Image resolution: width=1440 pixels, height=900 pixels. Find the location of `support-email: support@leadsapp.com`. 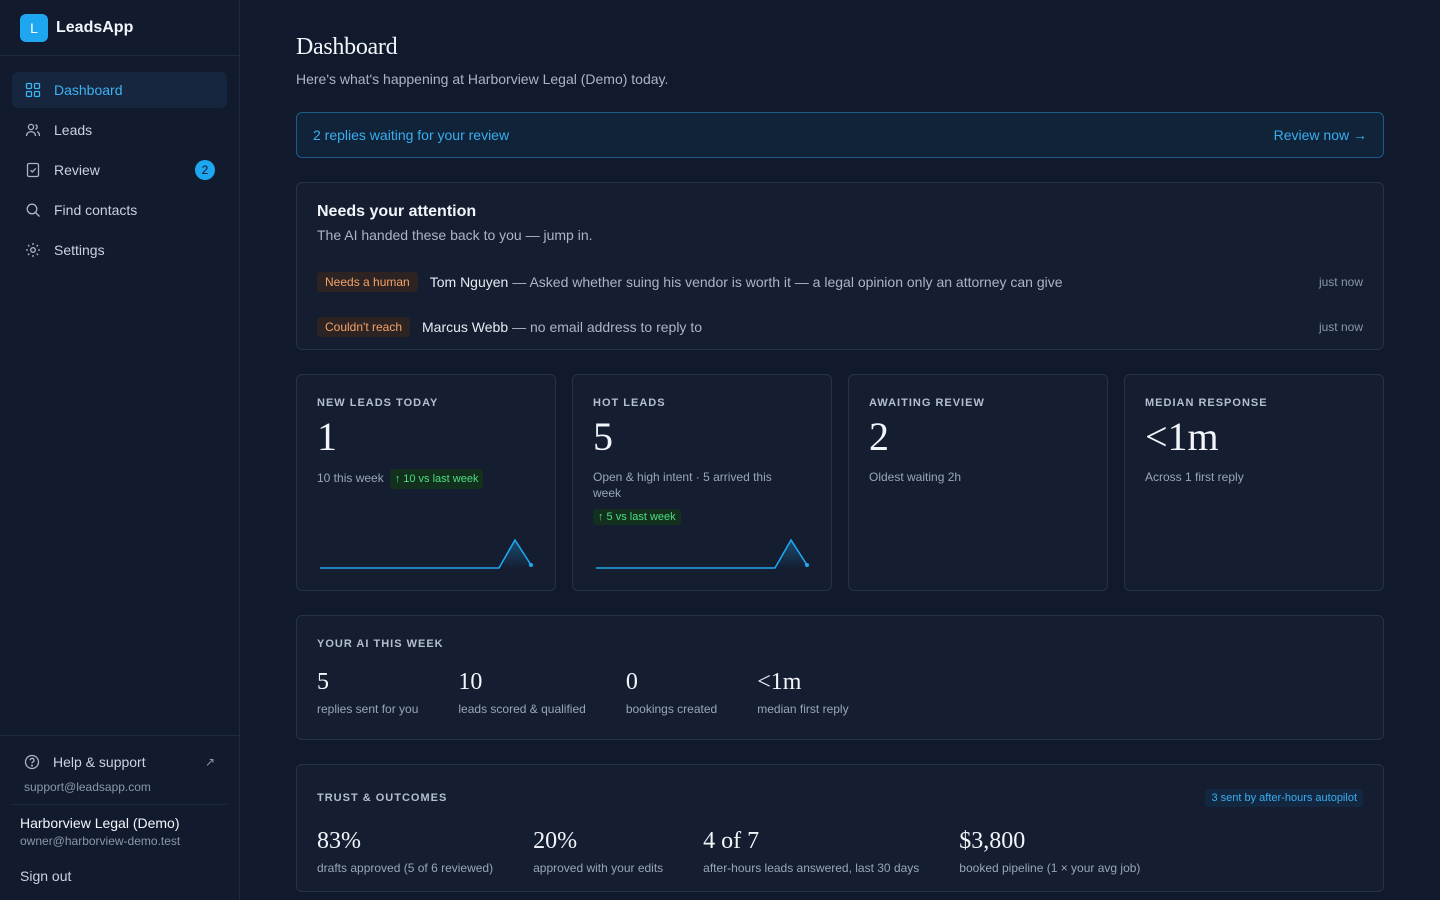

support-email: support@leadsapp.com is located at coordinates (87, 787).